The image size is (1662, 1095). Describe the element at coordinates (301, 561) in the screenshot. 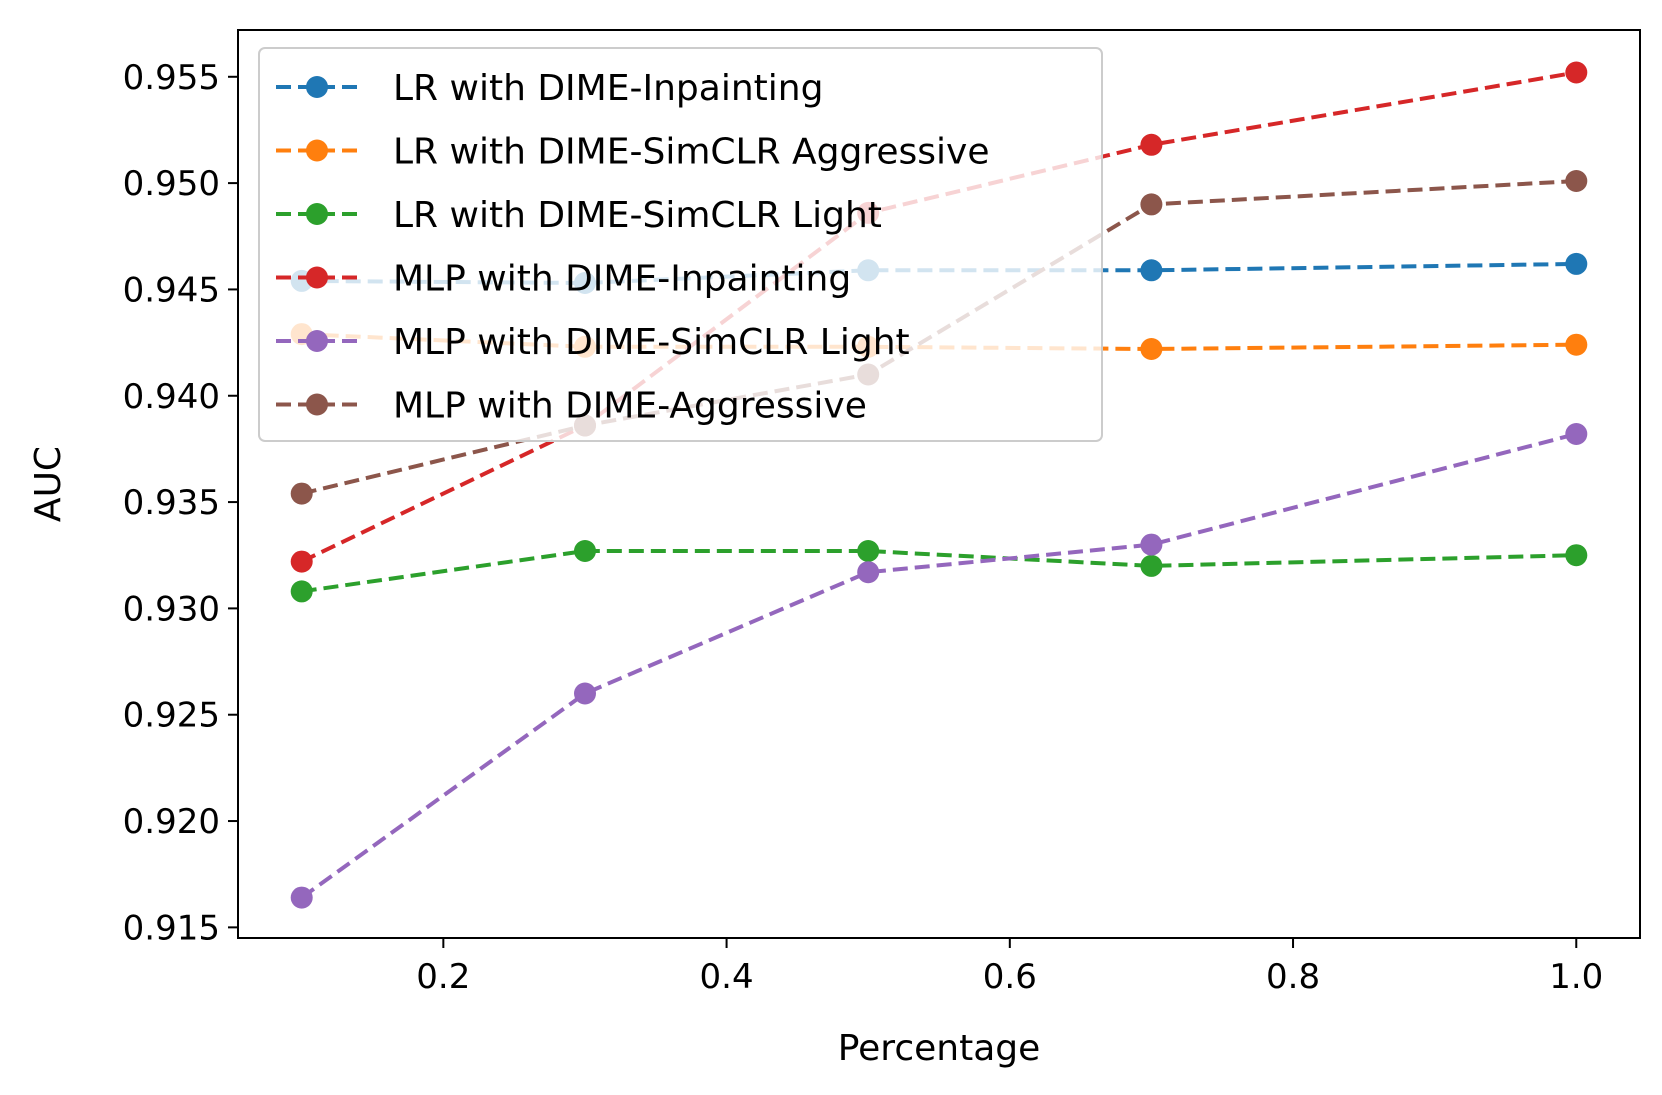

I see `data-point-s4-p1` at that location.